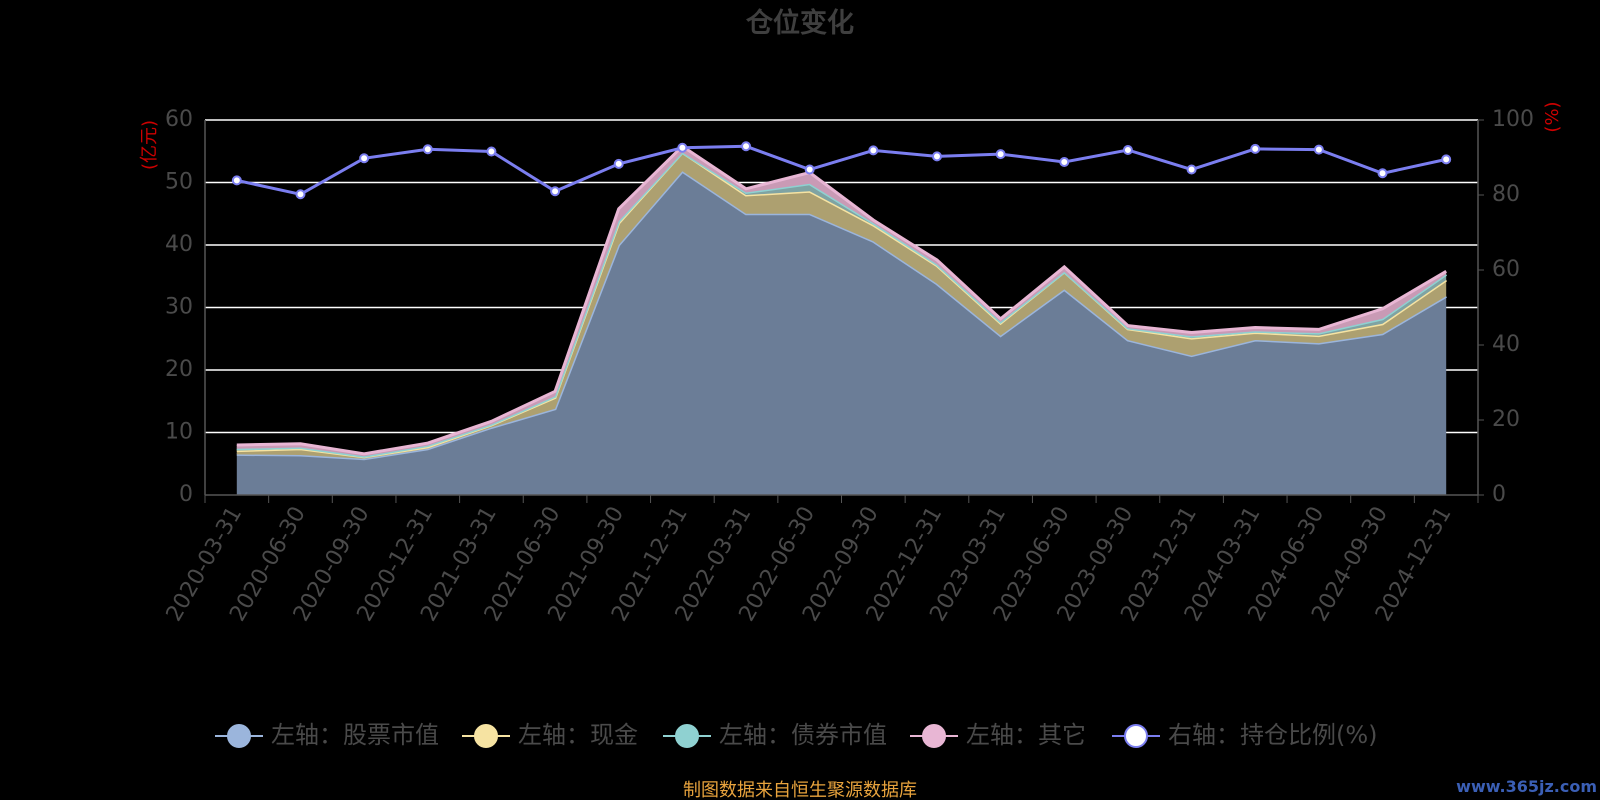  Describe the element at coordinates (1499, 494) in the screenshot. I see `y-right-tick-label: 0` at that location.